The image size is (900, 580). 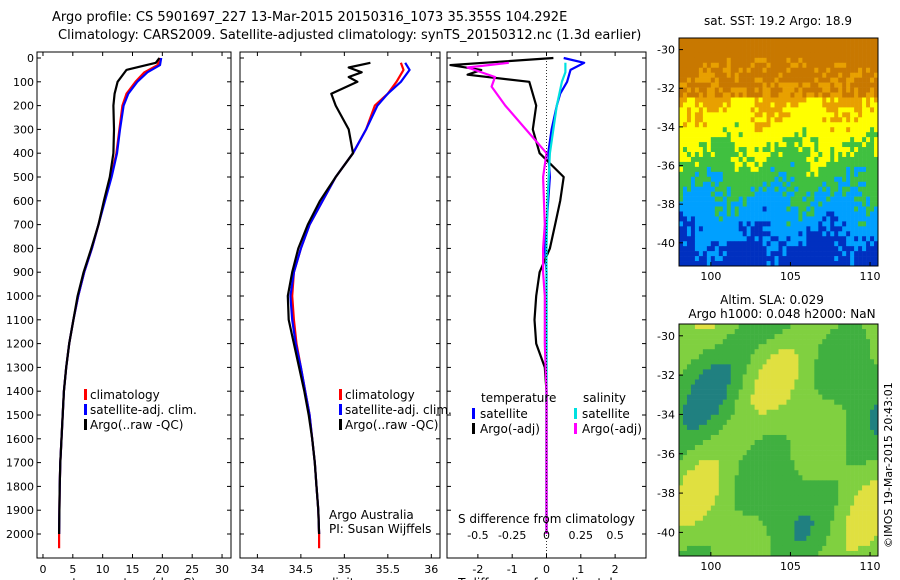 What do you see at coordinates (85, 409) in the screenshot?
I see `legend-swatch` at bounding box center [85, 409].